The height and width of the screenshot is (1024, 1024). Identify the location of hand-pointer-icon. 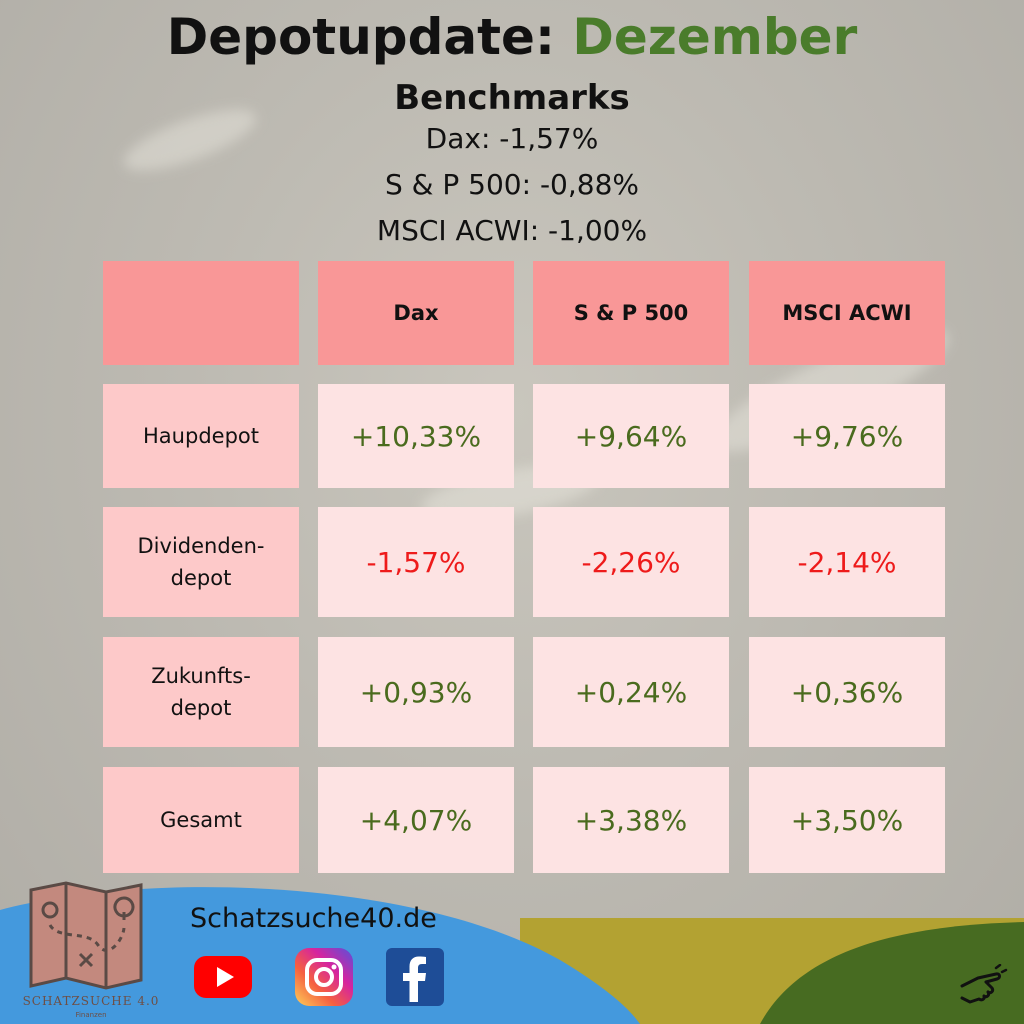
(982, 988).